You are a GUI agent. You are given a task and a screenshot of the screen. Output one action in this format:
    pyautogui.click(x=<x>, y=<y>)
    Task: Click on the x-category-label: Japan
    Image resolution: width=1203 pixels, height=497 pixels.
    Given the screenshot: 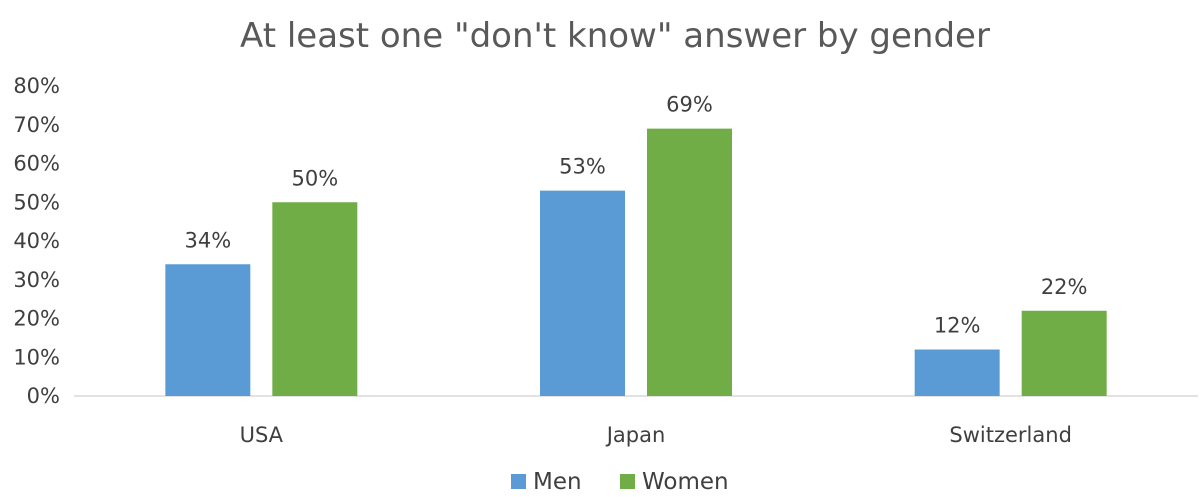 What is the action you would take?
    pyautogui.click(x=635, y=435)
    